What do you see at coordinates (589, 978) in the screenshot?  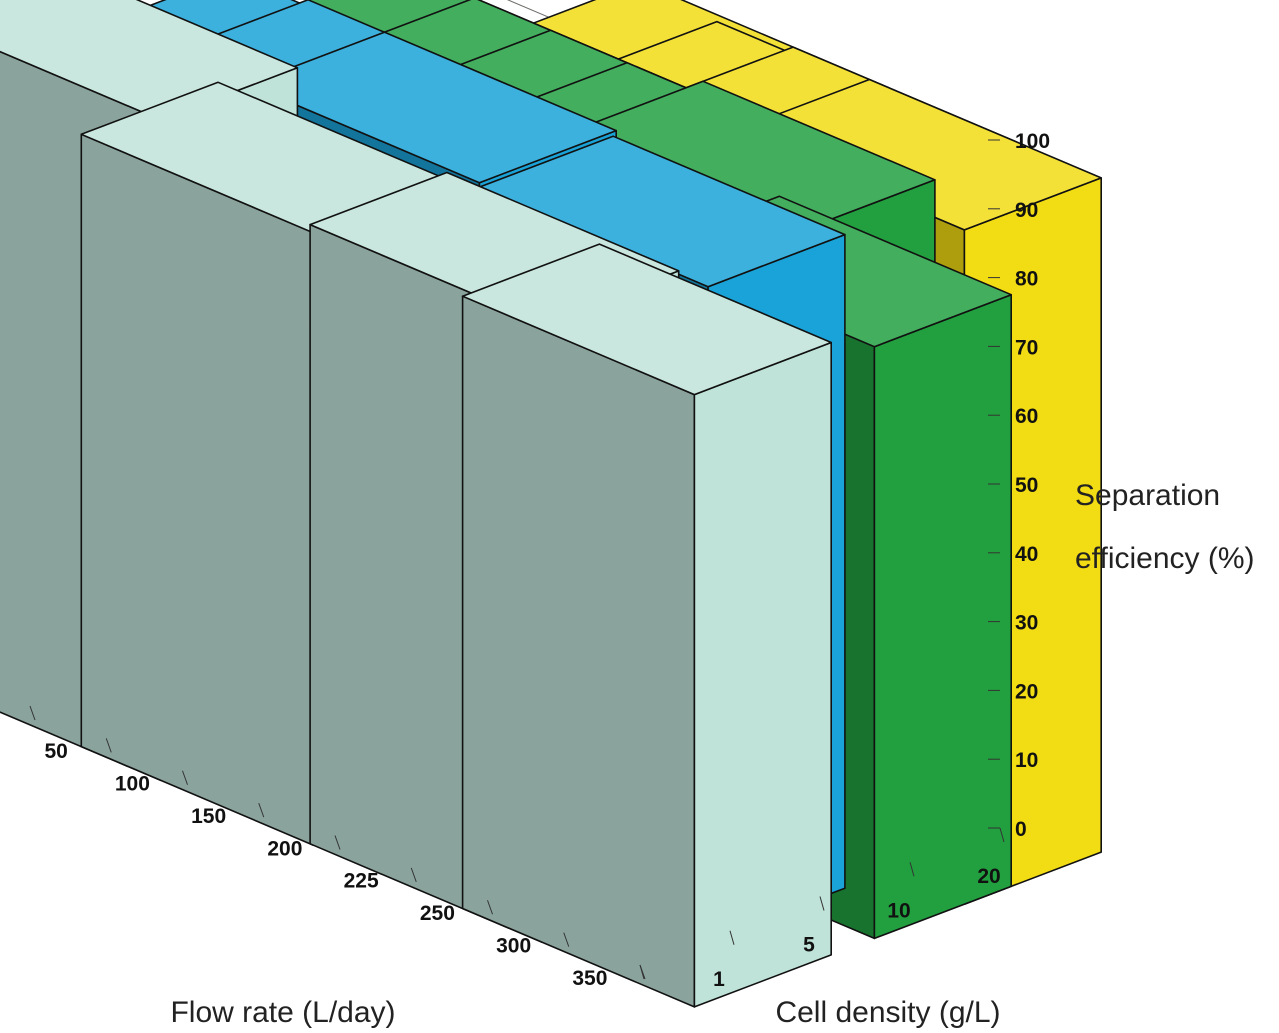 I see `x-tick-label: 350` at bounding box center [589, 978].